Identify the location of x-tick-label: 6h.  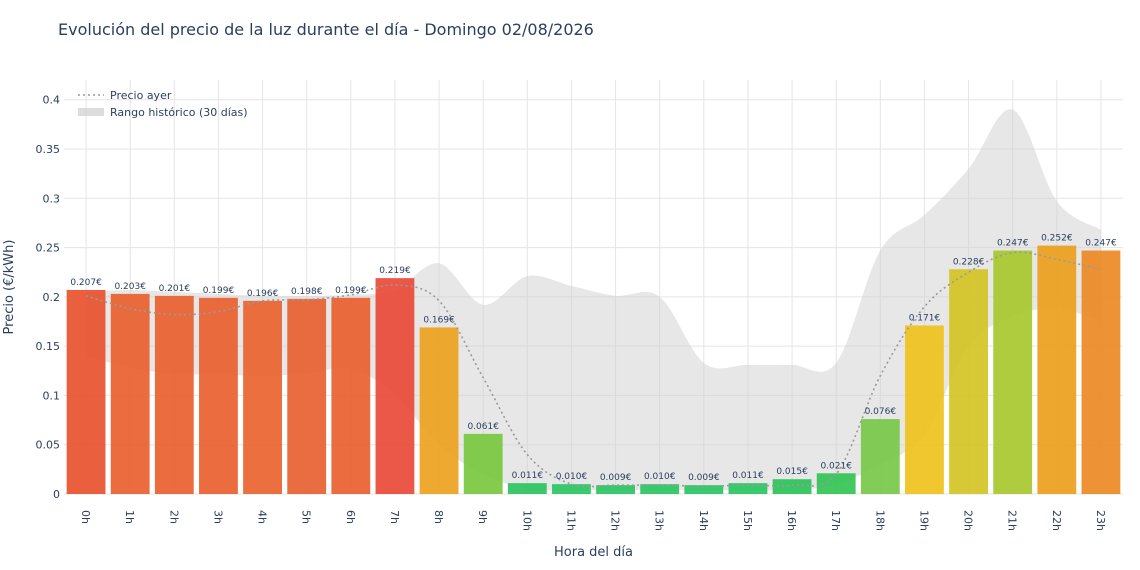
(350, 517).